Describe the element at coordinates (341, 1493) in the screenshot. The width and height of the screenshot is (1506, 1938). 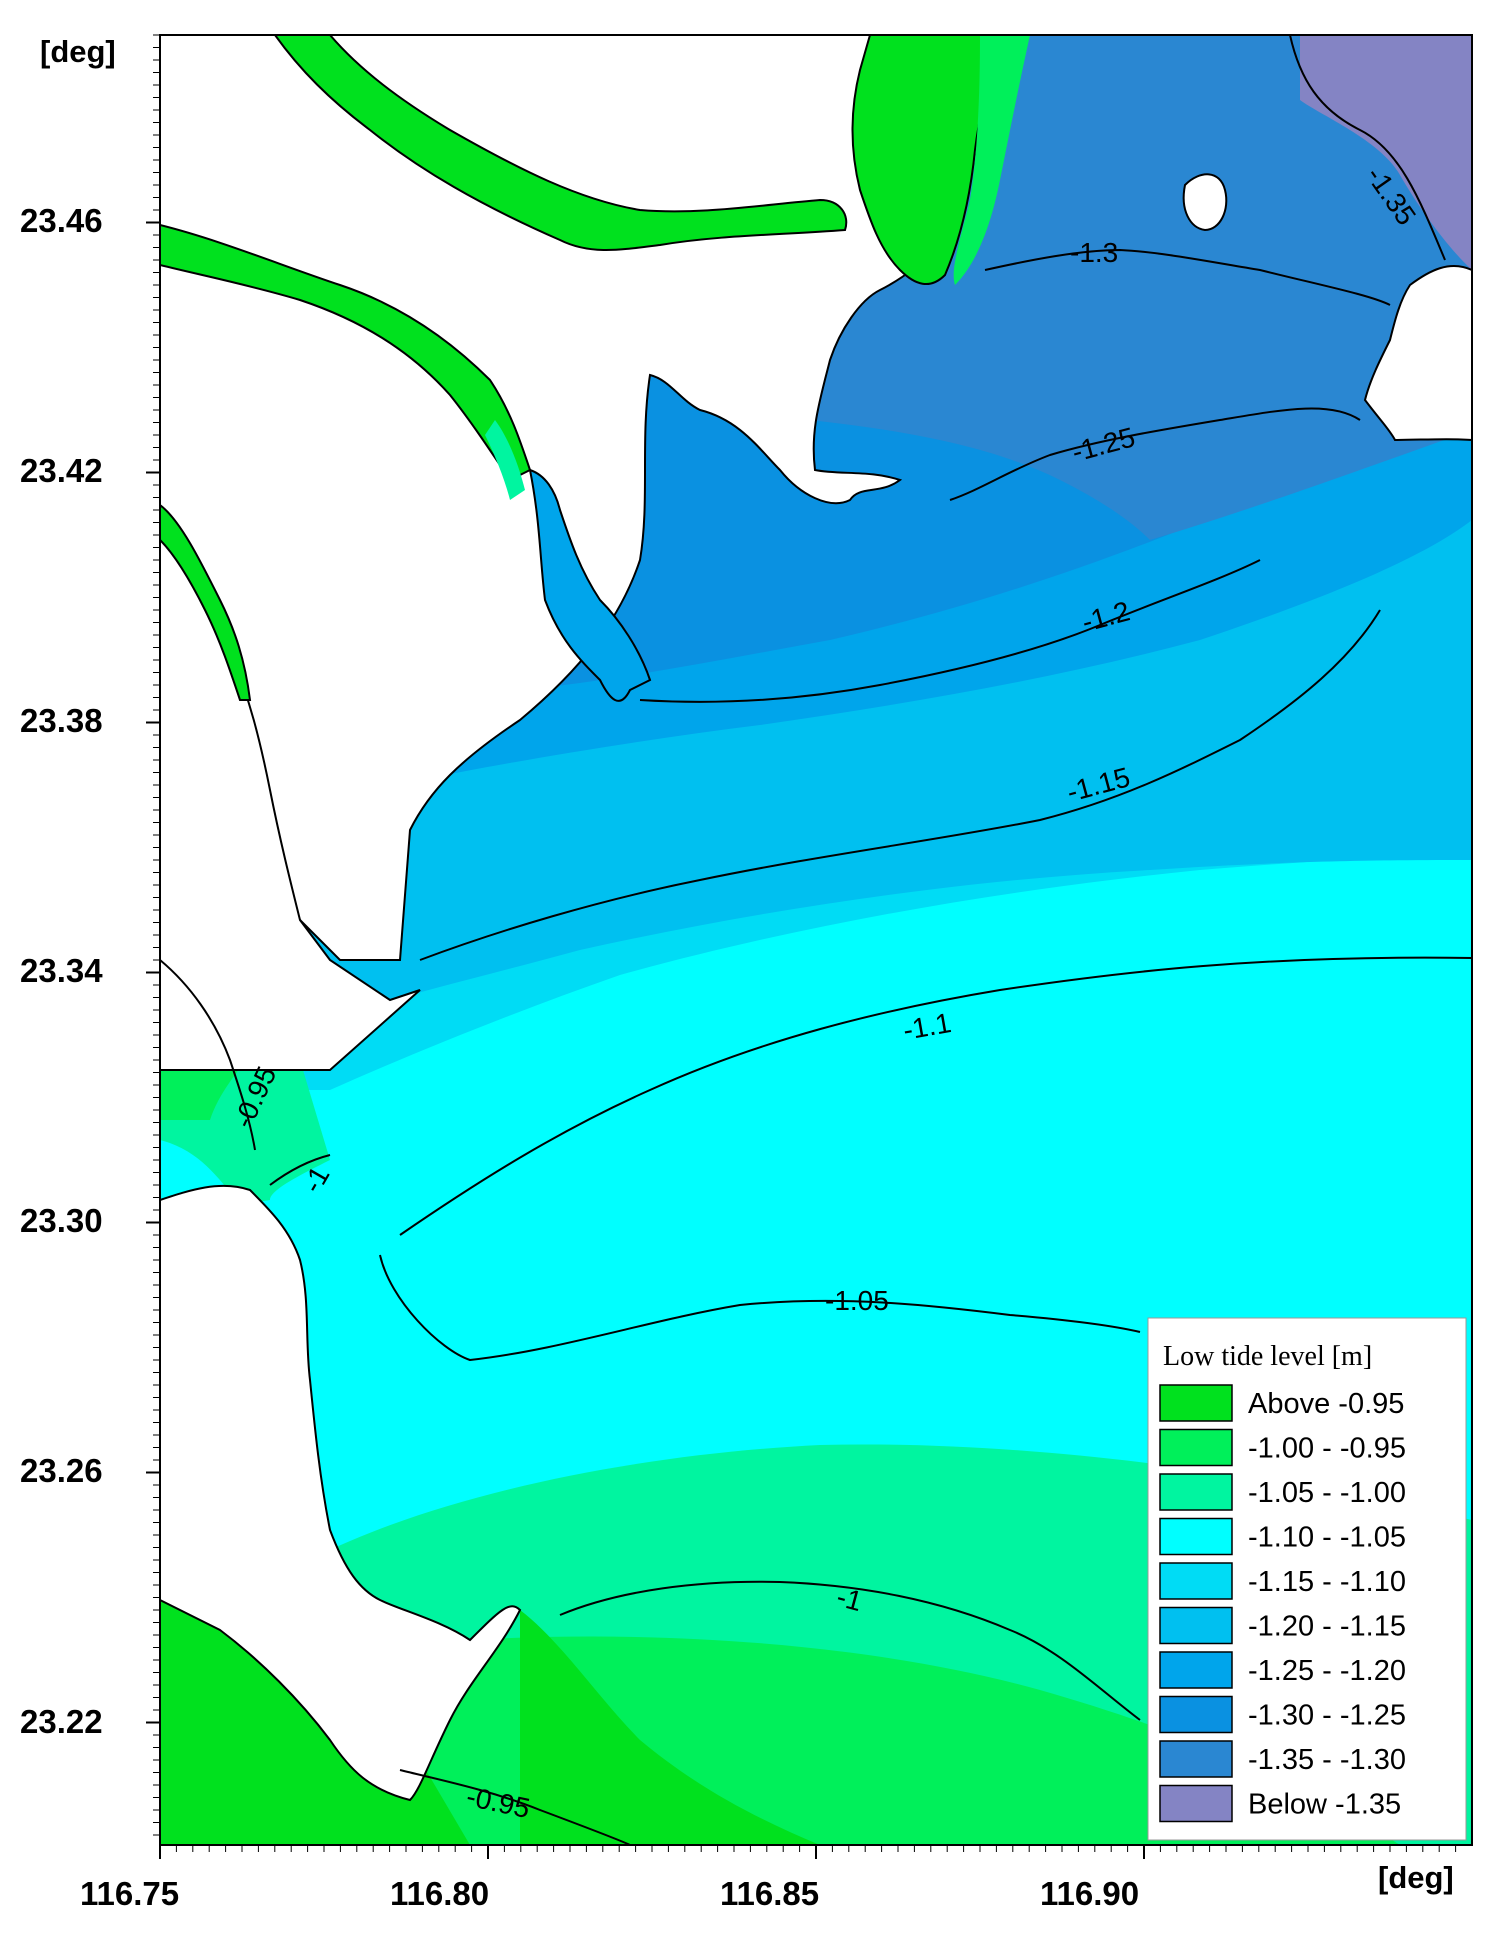
I see `land-southwest` at that location.